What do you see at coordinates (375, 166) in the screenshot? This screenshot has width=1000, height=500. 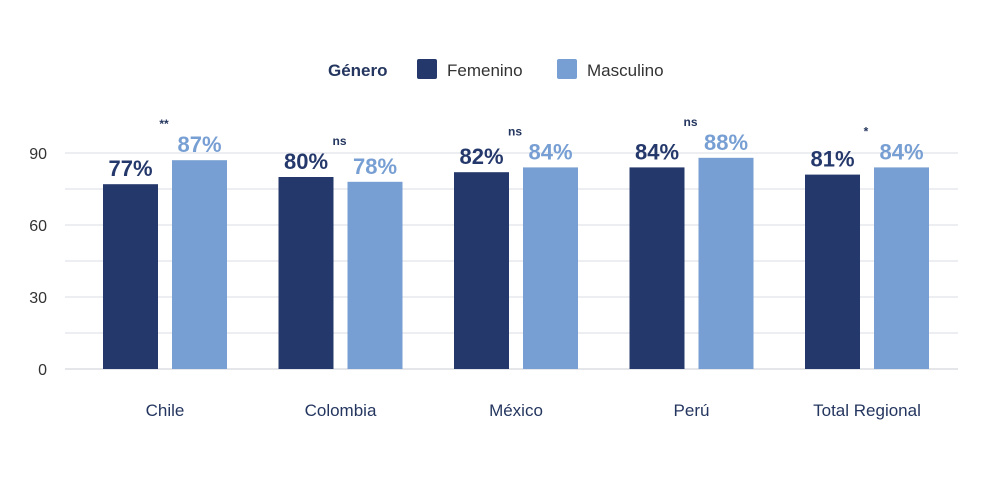 I see `data-label-masculino: 78%` at bounding box center [375, 166].